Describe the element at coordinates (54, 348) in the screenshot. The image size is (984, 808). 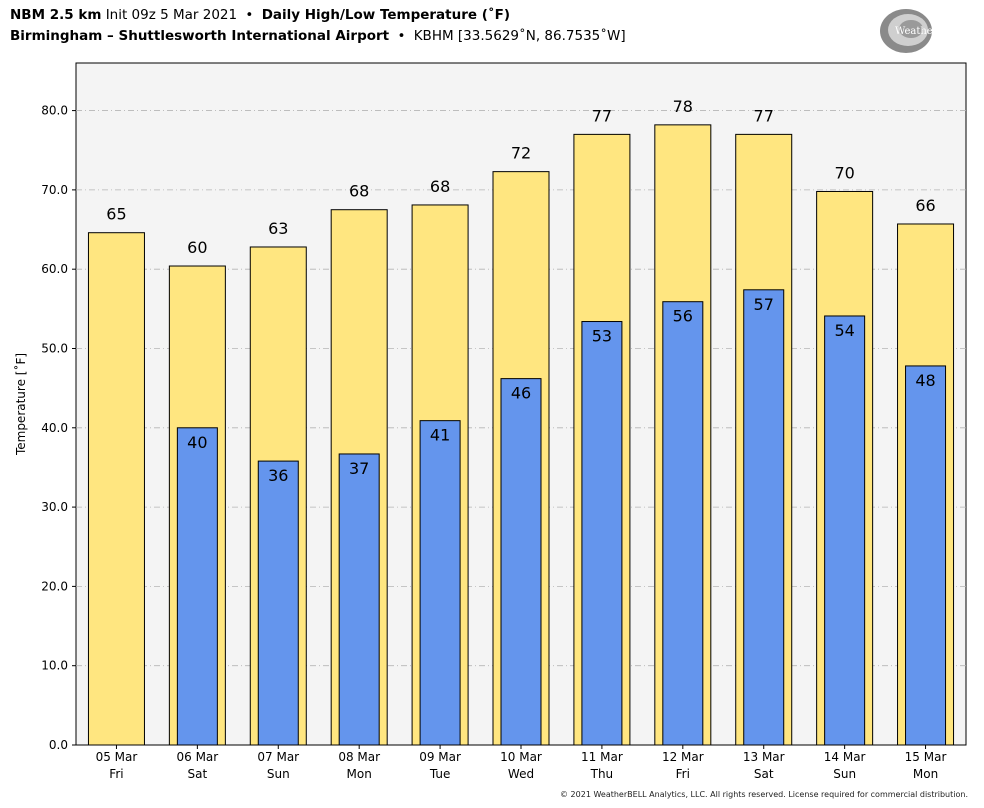
I see `y-tick-label: 50.0` at that location.